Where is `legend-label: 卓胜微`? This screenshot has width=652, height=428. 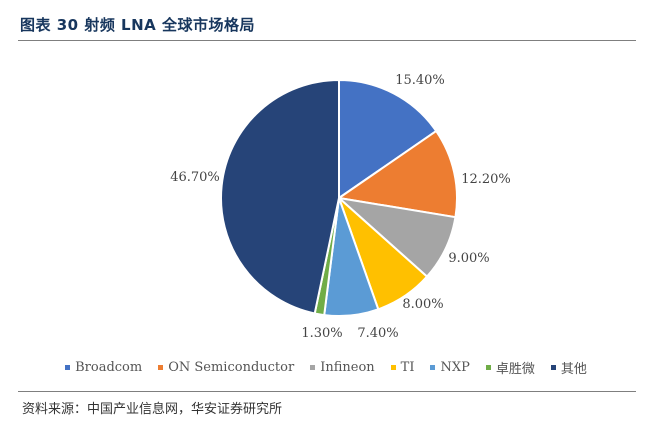 legend-label: 卓胜微 is located at coordinates (515, 369).